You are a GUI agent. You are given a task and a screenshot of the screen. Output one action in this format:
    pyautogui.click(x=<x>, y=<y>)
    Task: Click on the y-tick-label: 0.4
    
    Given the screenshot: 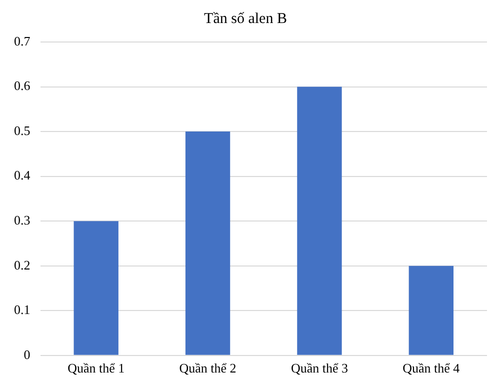 What is the action you would take?
    pyautogui.click(x=22, y=175)
    